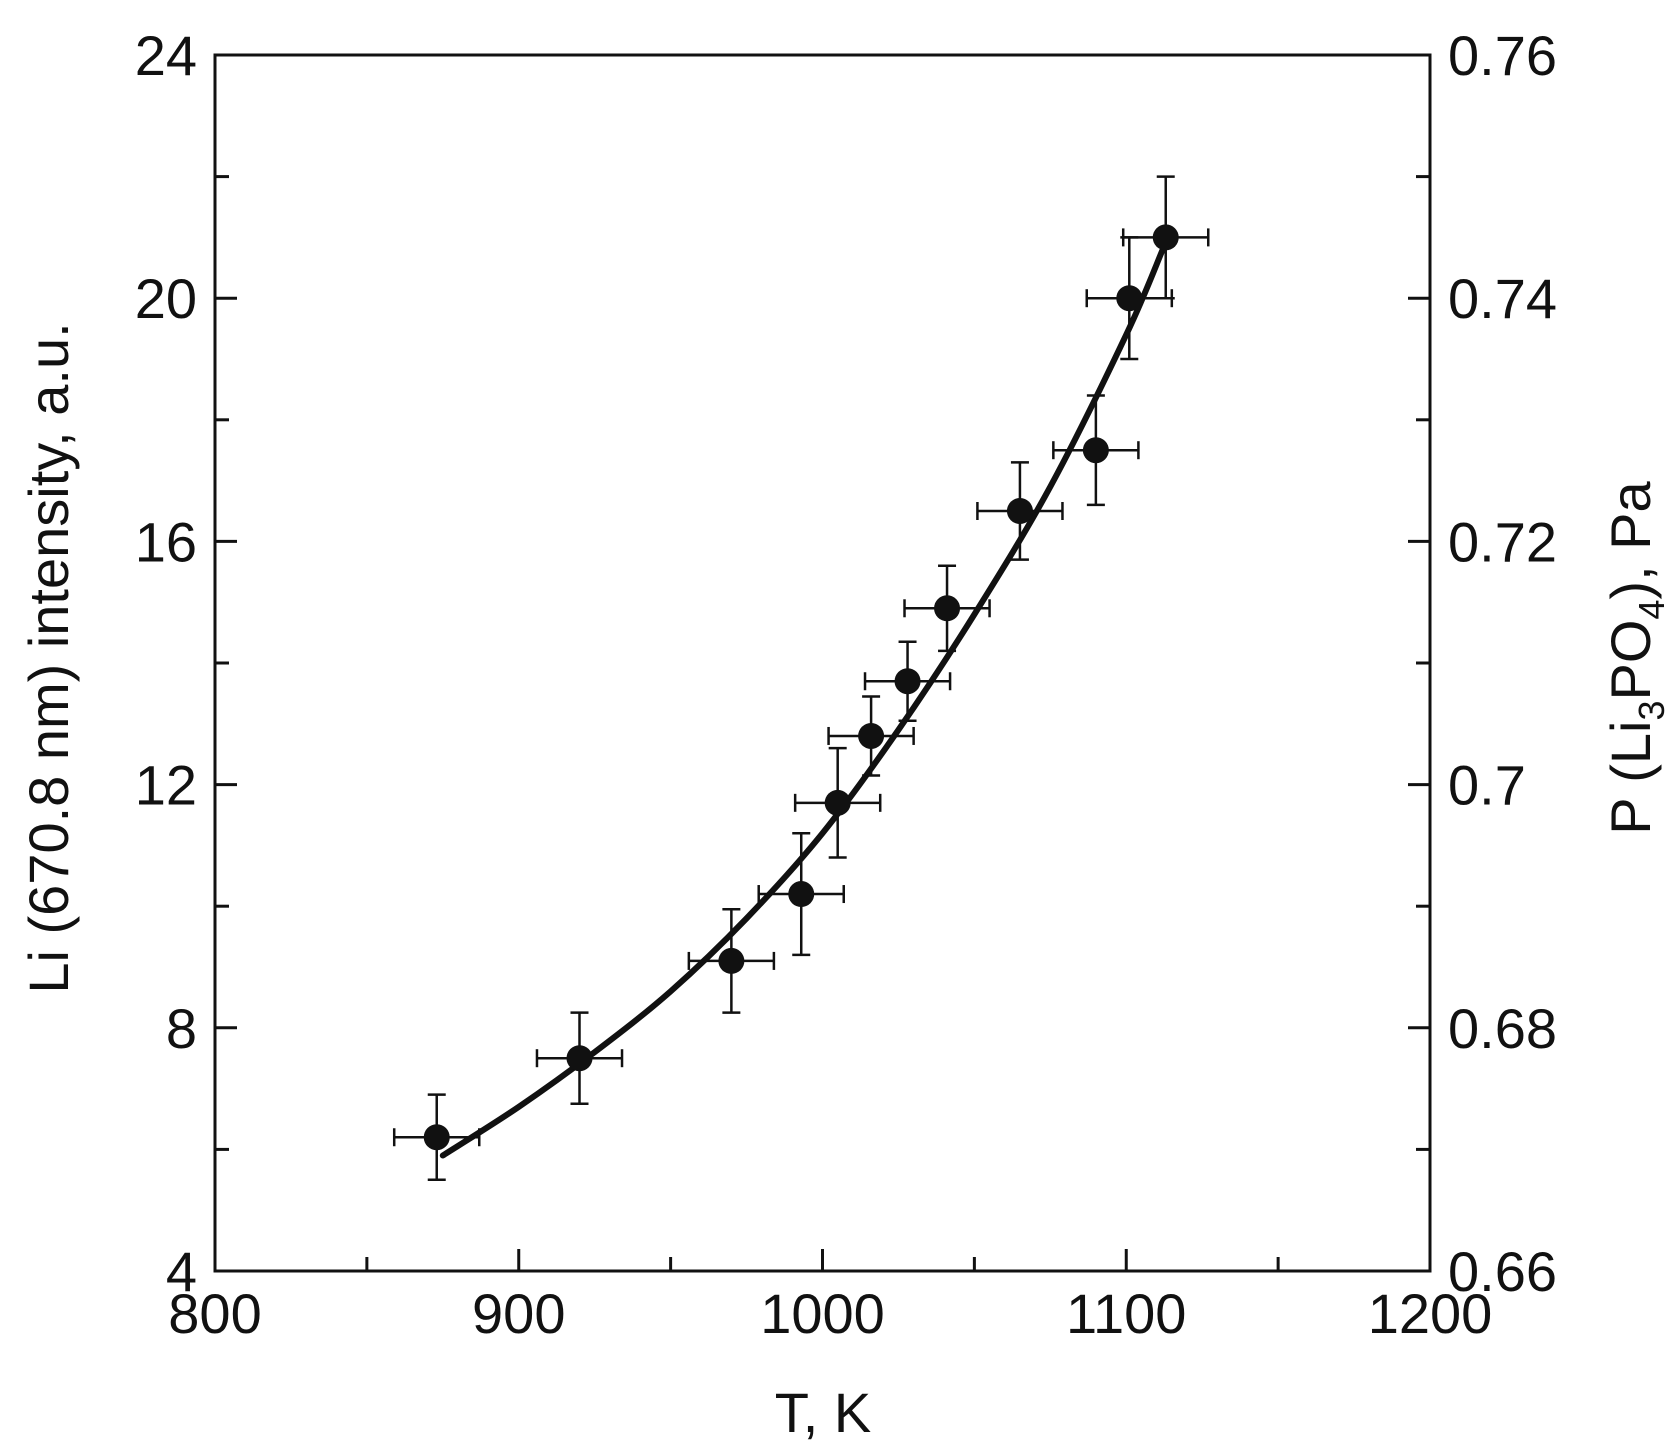  I want to click on y2-tick-label: 0.76, so click(1502, 55).